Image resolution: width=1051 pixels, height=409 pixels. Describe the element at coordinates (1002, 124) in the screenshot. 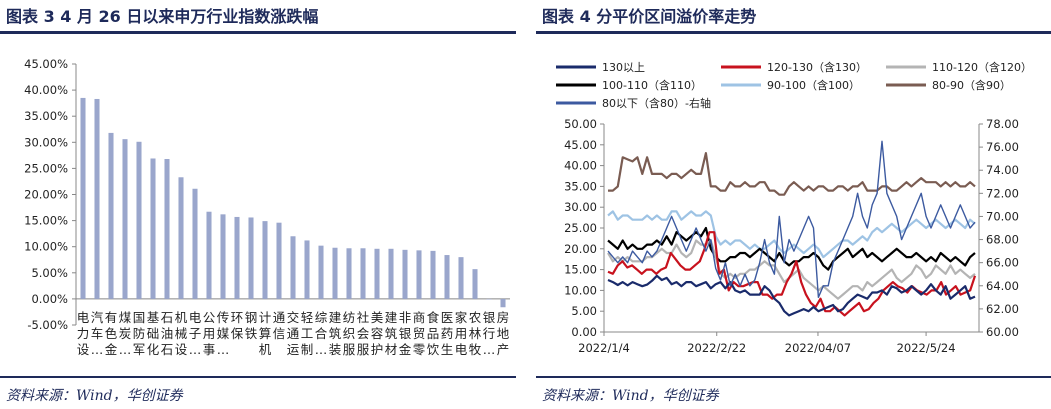

I see `y2-tick-label: 78.00` at that location.